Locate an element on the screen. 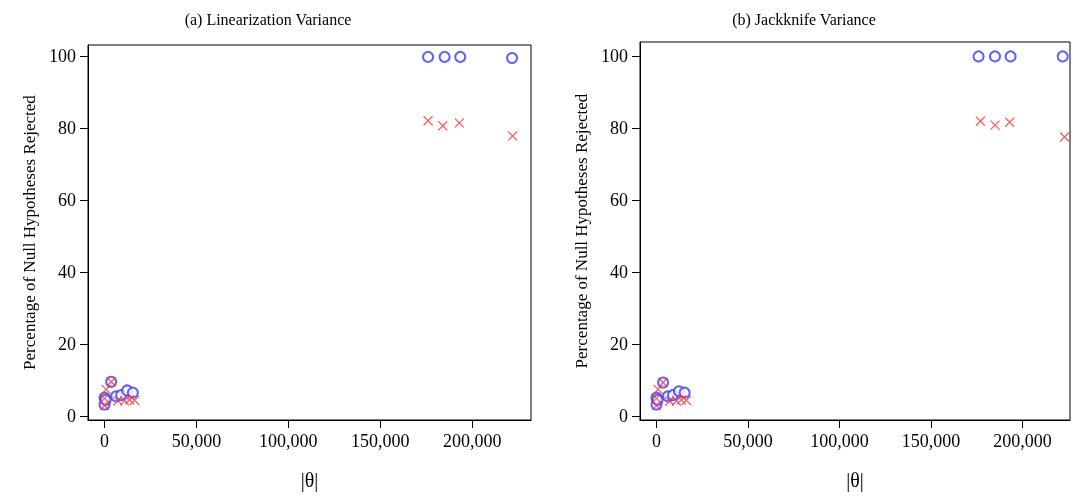  chart-title: (b) Jackknife Variance is located at coordinates (804, 19).